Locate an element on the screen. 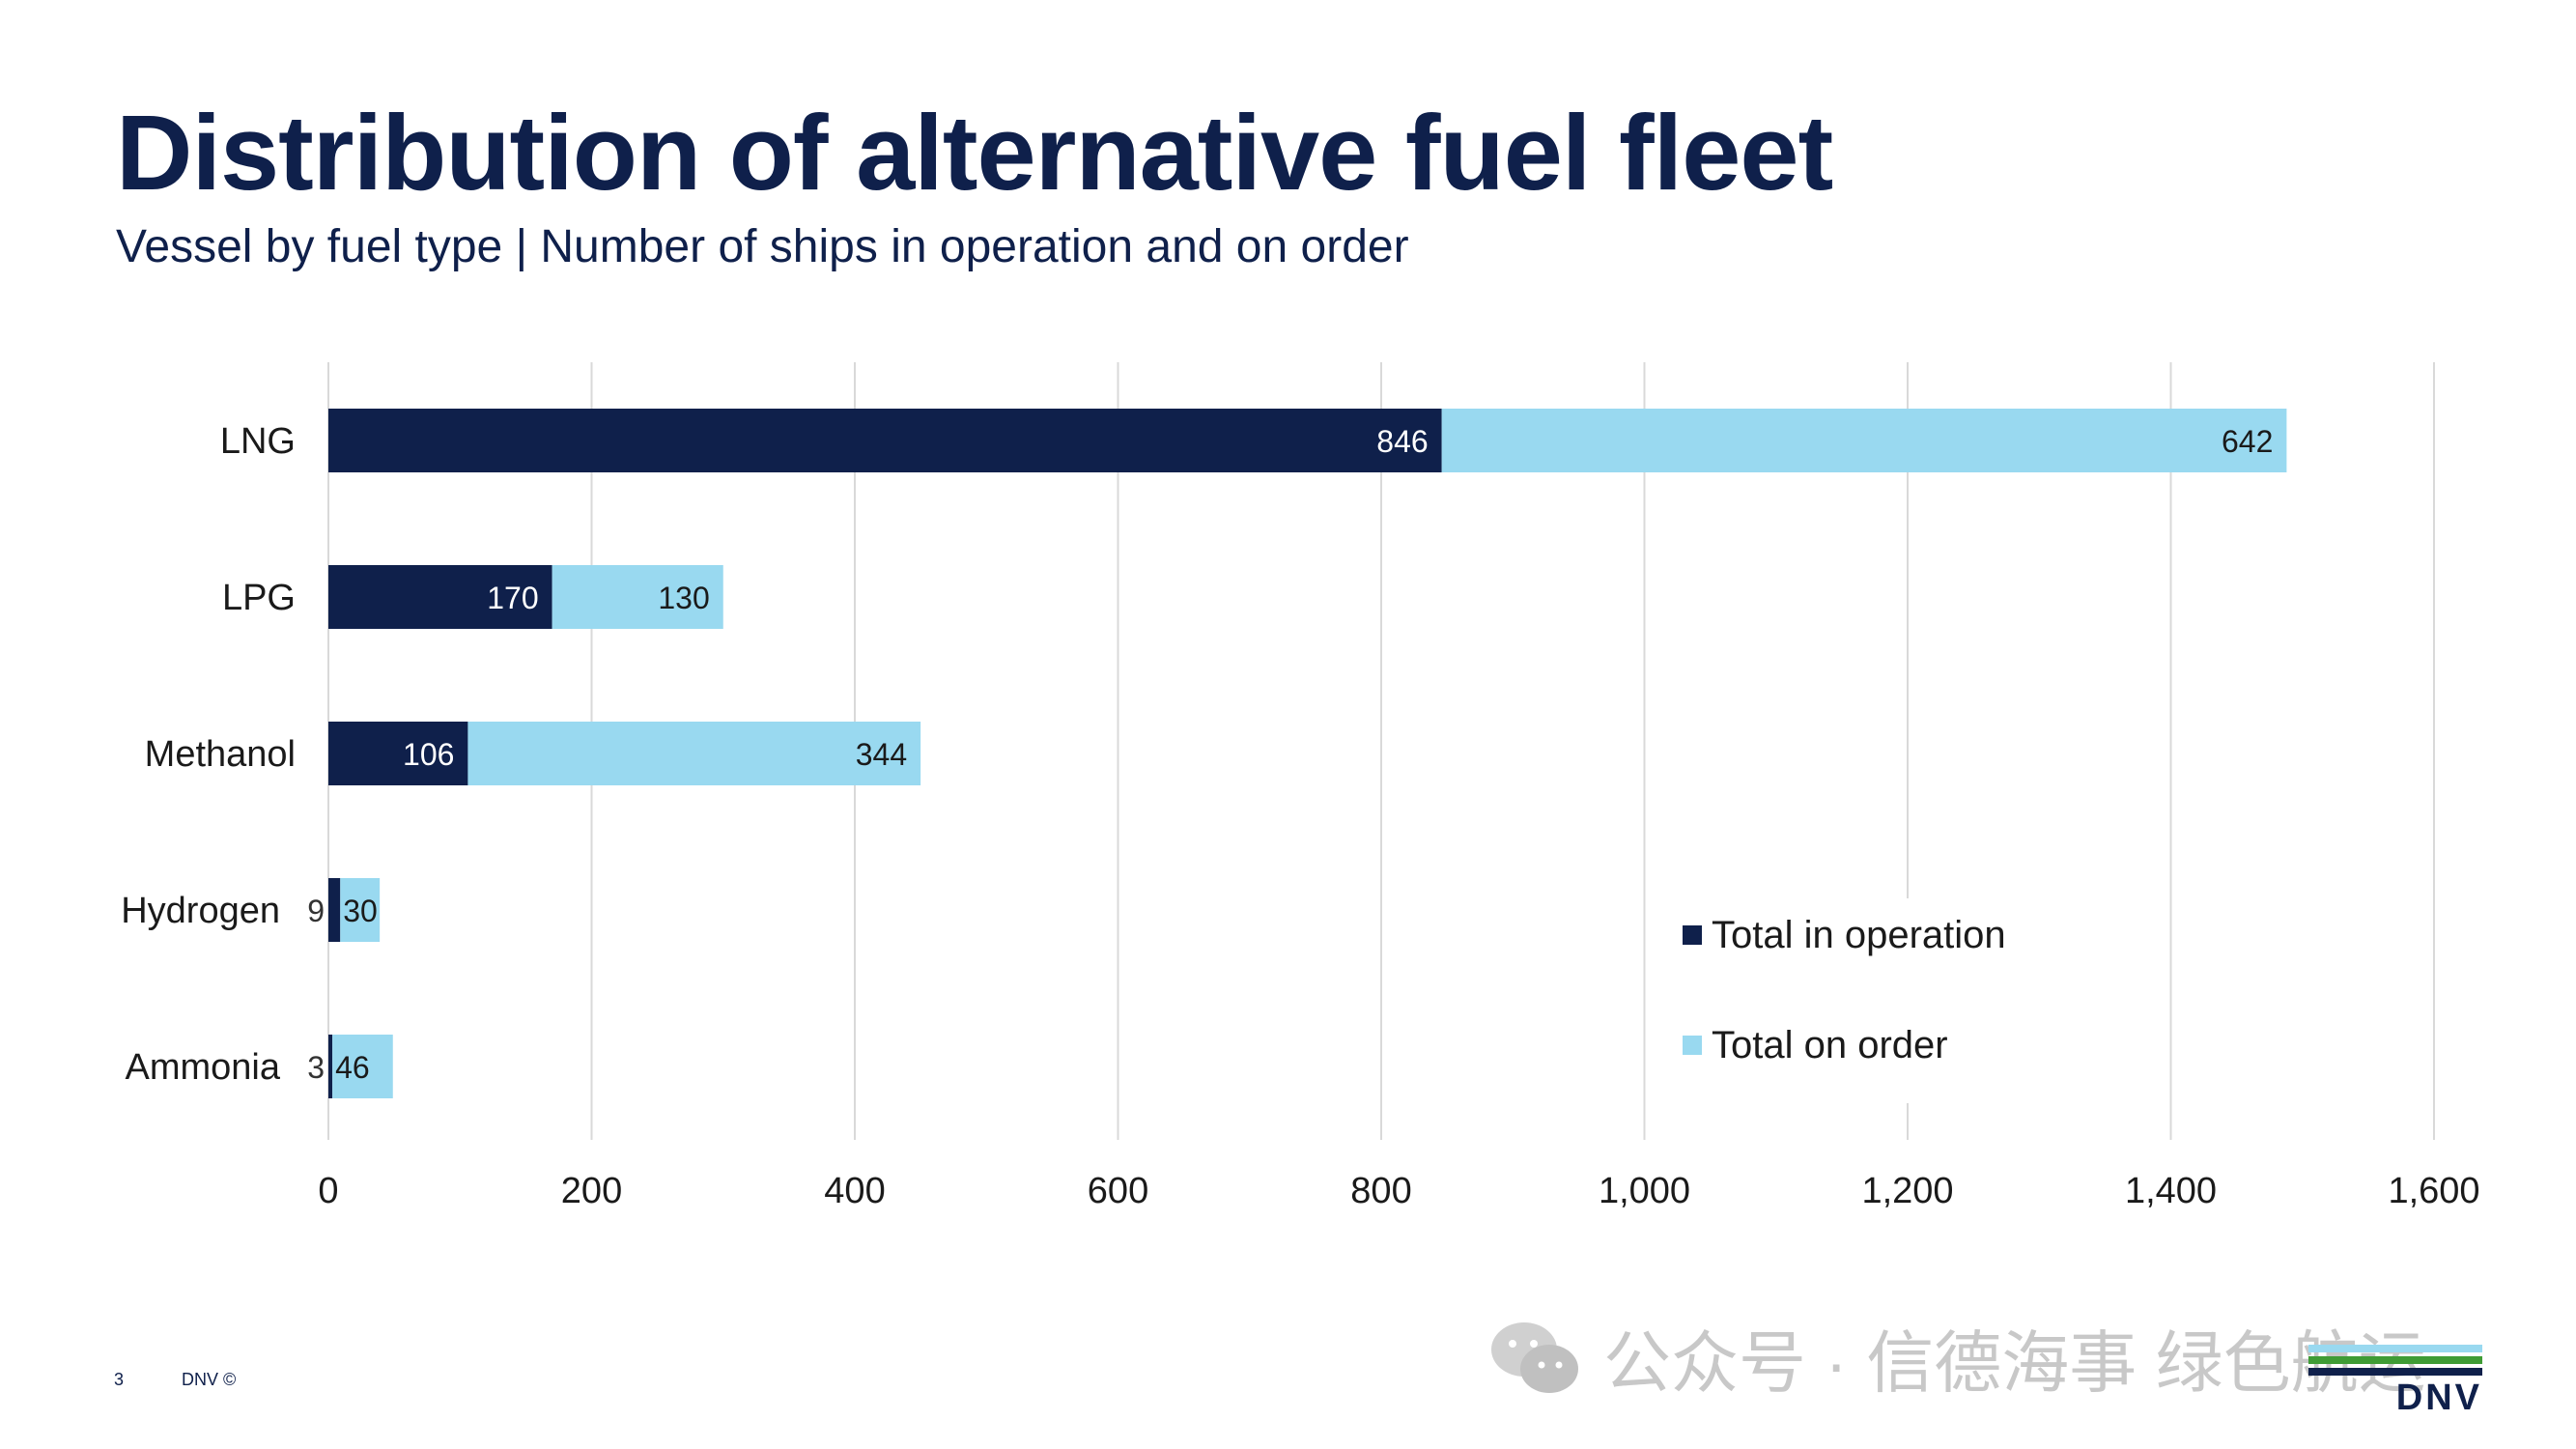 Image resolution: width=2576 pixels, height=1449 pixels. category-label: Methanol is located at coordinates (220, 754).